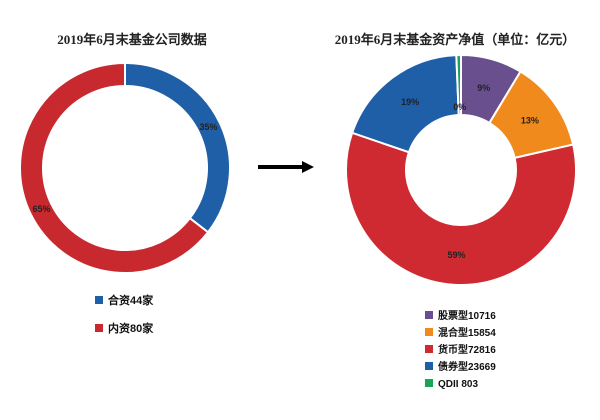 The height and width of the screenshot is (420, 600). Describe the element at coordinates (455, 39) in the screenshot. I see `chart-title-right: 2019年6月末基金资产净值（单位：亿元）` at that location.